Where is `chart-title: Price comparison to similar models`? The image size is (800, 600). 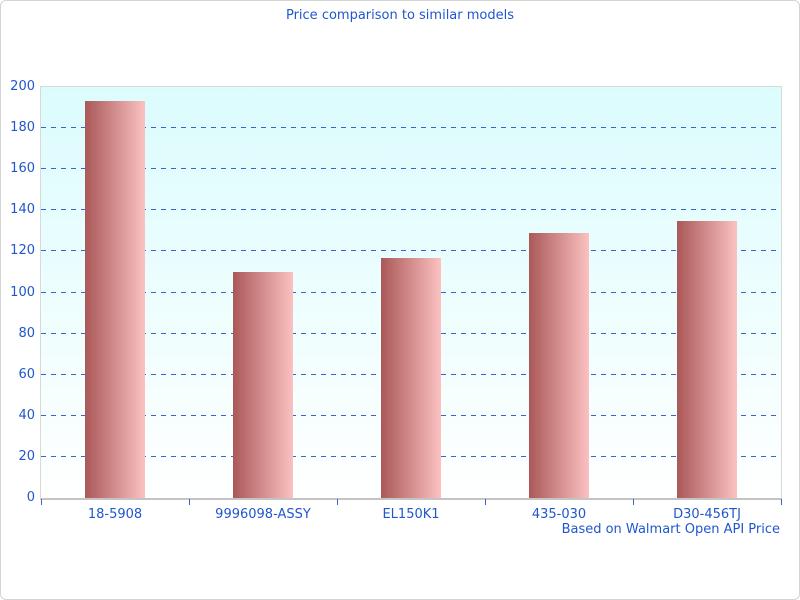 chart-title: Price comparison to similar models is located at coordinates (400, 15).